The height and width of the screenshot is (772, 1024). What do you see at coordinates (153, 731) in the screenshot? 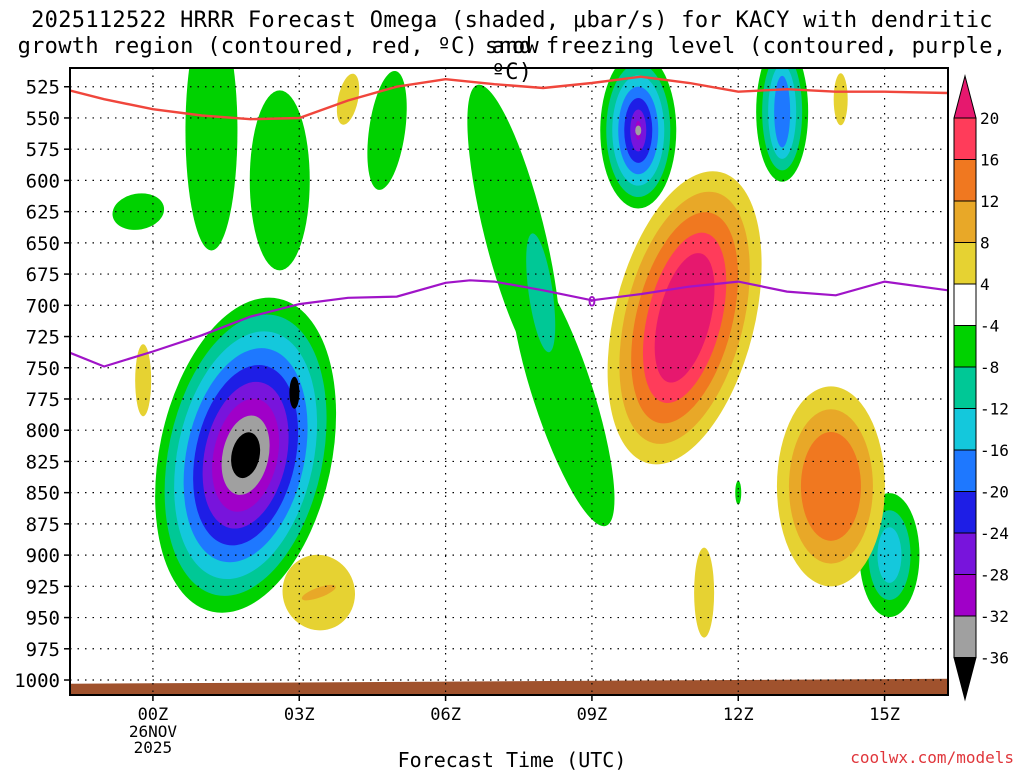
I see `x-tick-date: 26NOV` at bounding box center [153, 731].